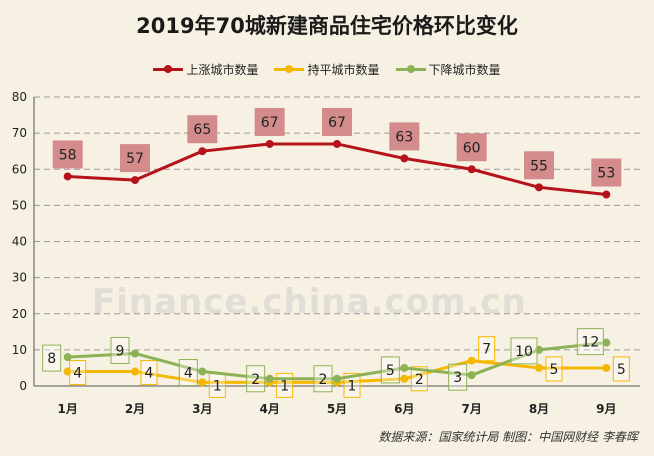 This screenshot has height=456, width=654. What do you see at coordinates (309, 302) in the screenshot?
I see `watermark: Finance.china.com.cn` at bounding box center [309, 302].